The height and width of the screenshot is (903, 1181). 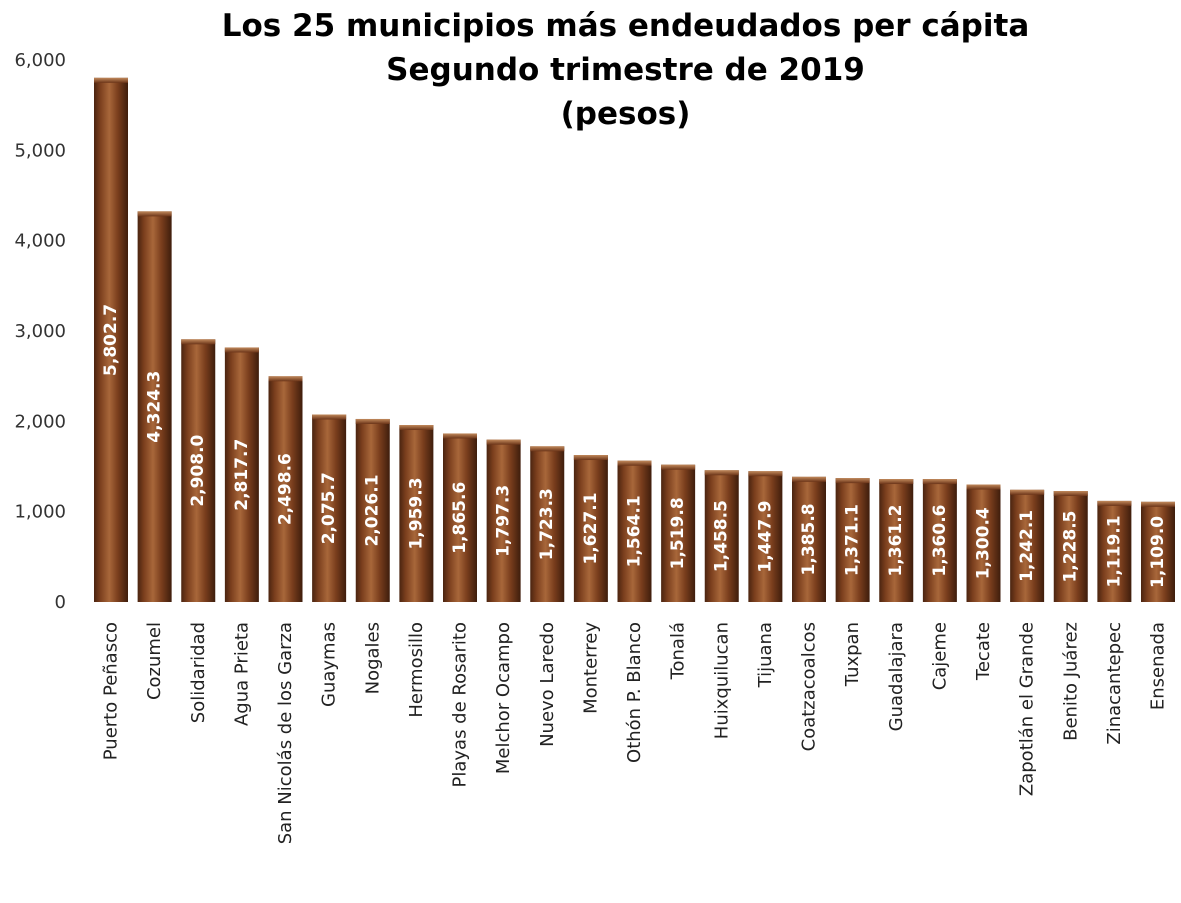 I want to click on x-tick-label: Hermosillo, so click(x=416, y=670).